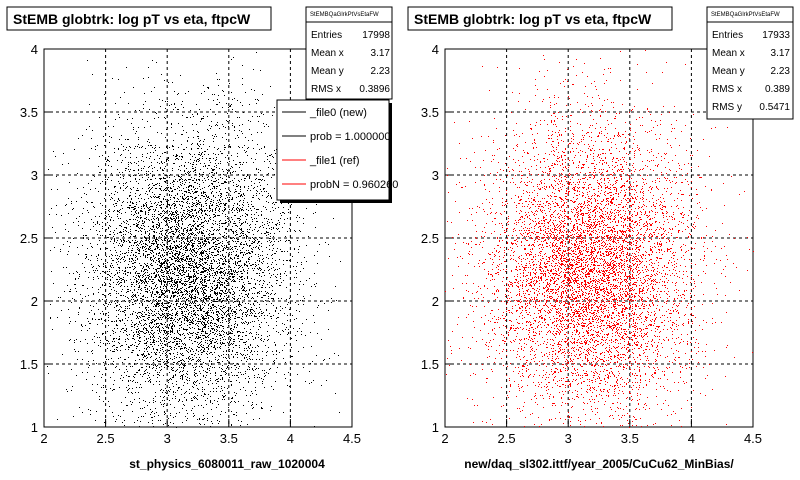 This screenshot has width=800, height=480. What do you see at coordinates (444, 438) in the screenshot?
I see `right-x-tick-label: 2` at bounding box center [444, 438].